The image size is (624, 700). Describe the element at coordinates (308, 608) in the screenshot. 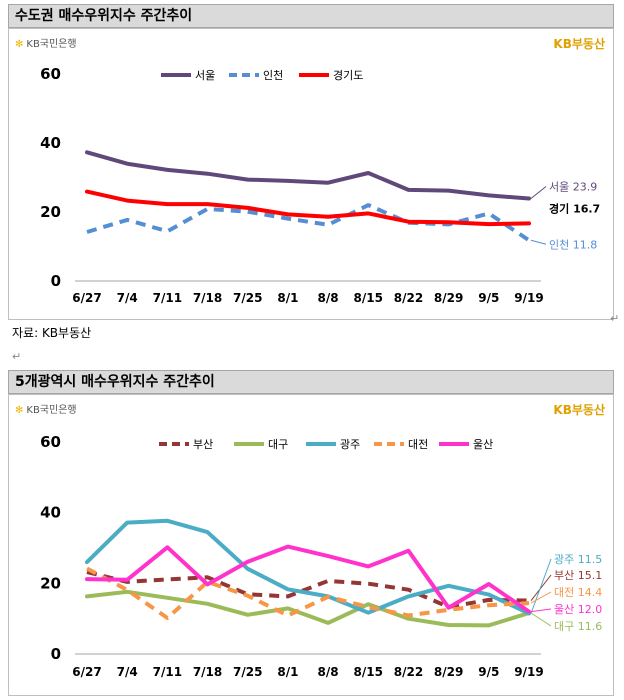

I see `series-line-대구` at that location.